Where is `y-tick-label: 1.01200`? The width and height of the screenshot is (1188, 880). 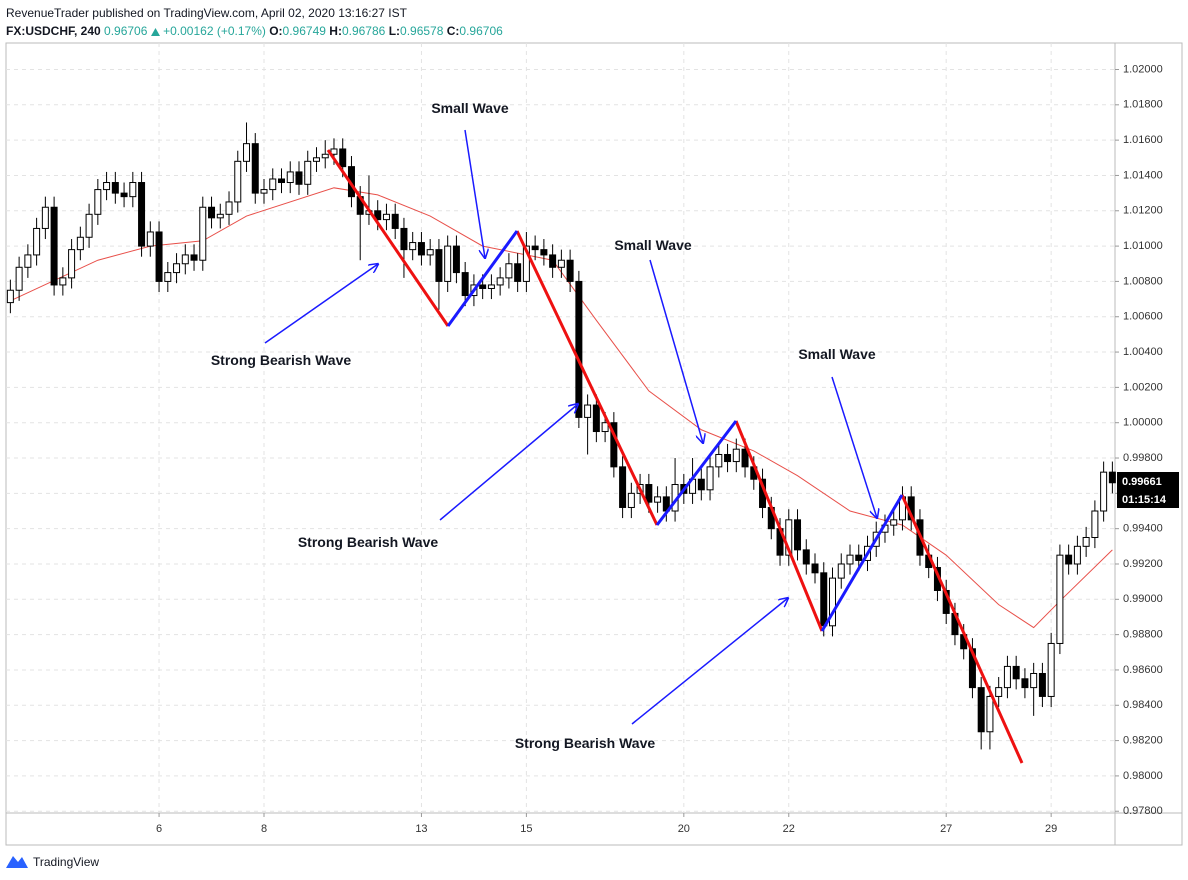 y-tick-label: 1.01200 is located at coordinates (1143, 211).